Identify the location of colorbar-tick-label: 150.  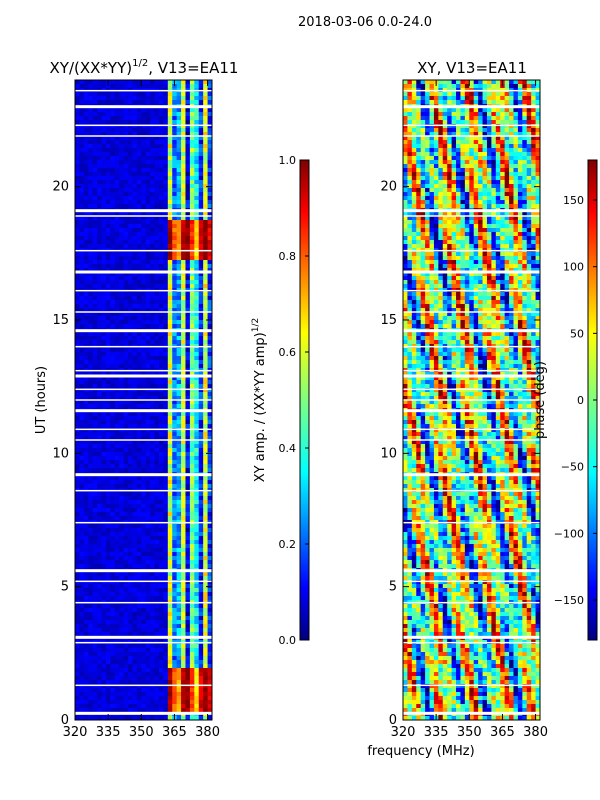
(573, 200).